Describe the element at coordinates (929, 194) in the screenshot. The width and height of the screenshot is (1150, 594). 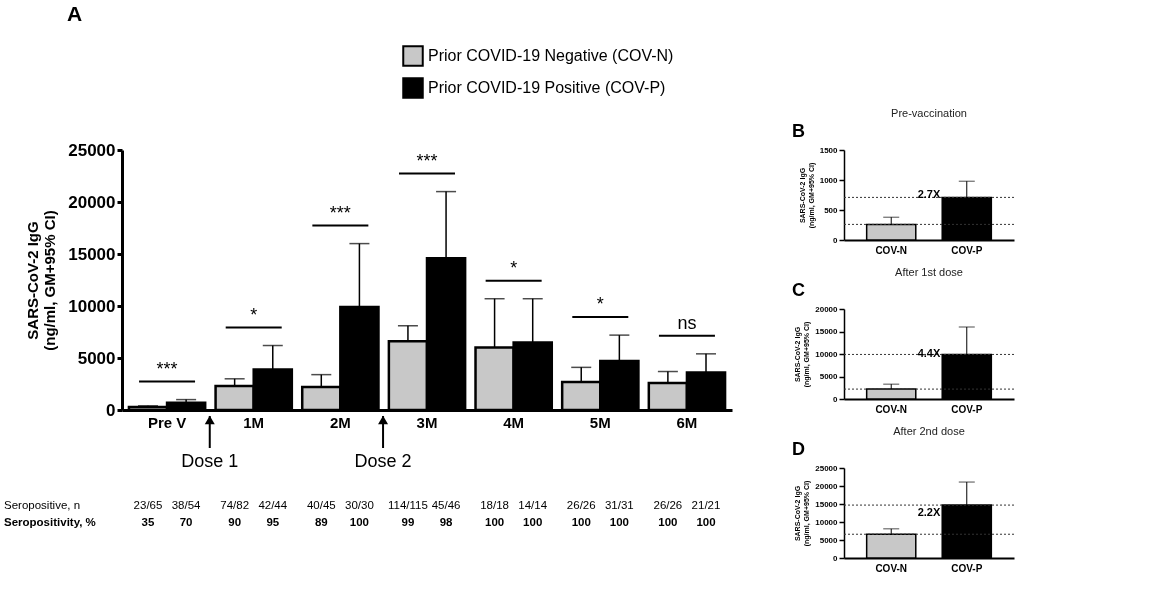
I see `annotation: 2.7X` at that location.